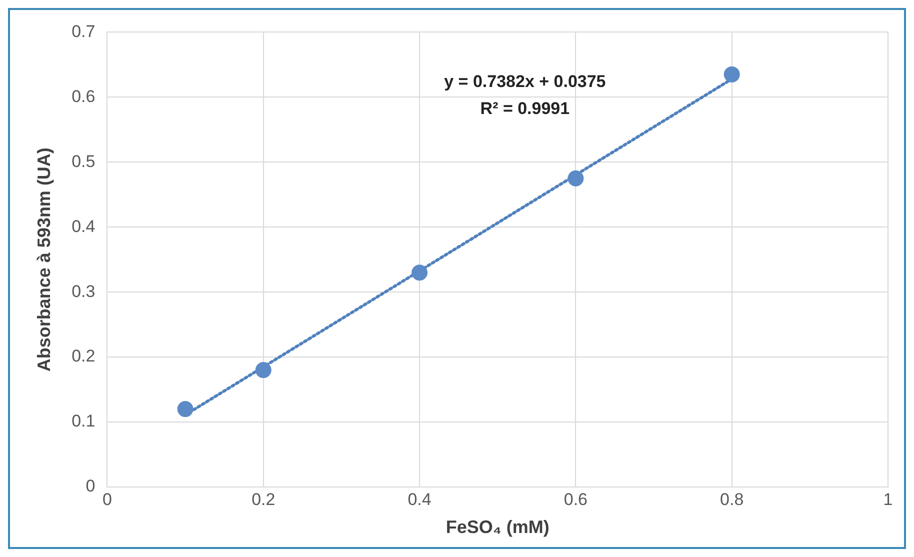 The height and width of the screenshot is (557, 914). Describe the element at coordinates (264, 499) in the screenshot. I see `x-tick-label: 0.2` at that location.